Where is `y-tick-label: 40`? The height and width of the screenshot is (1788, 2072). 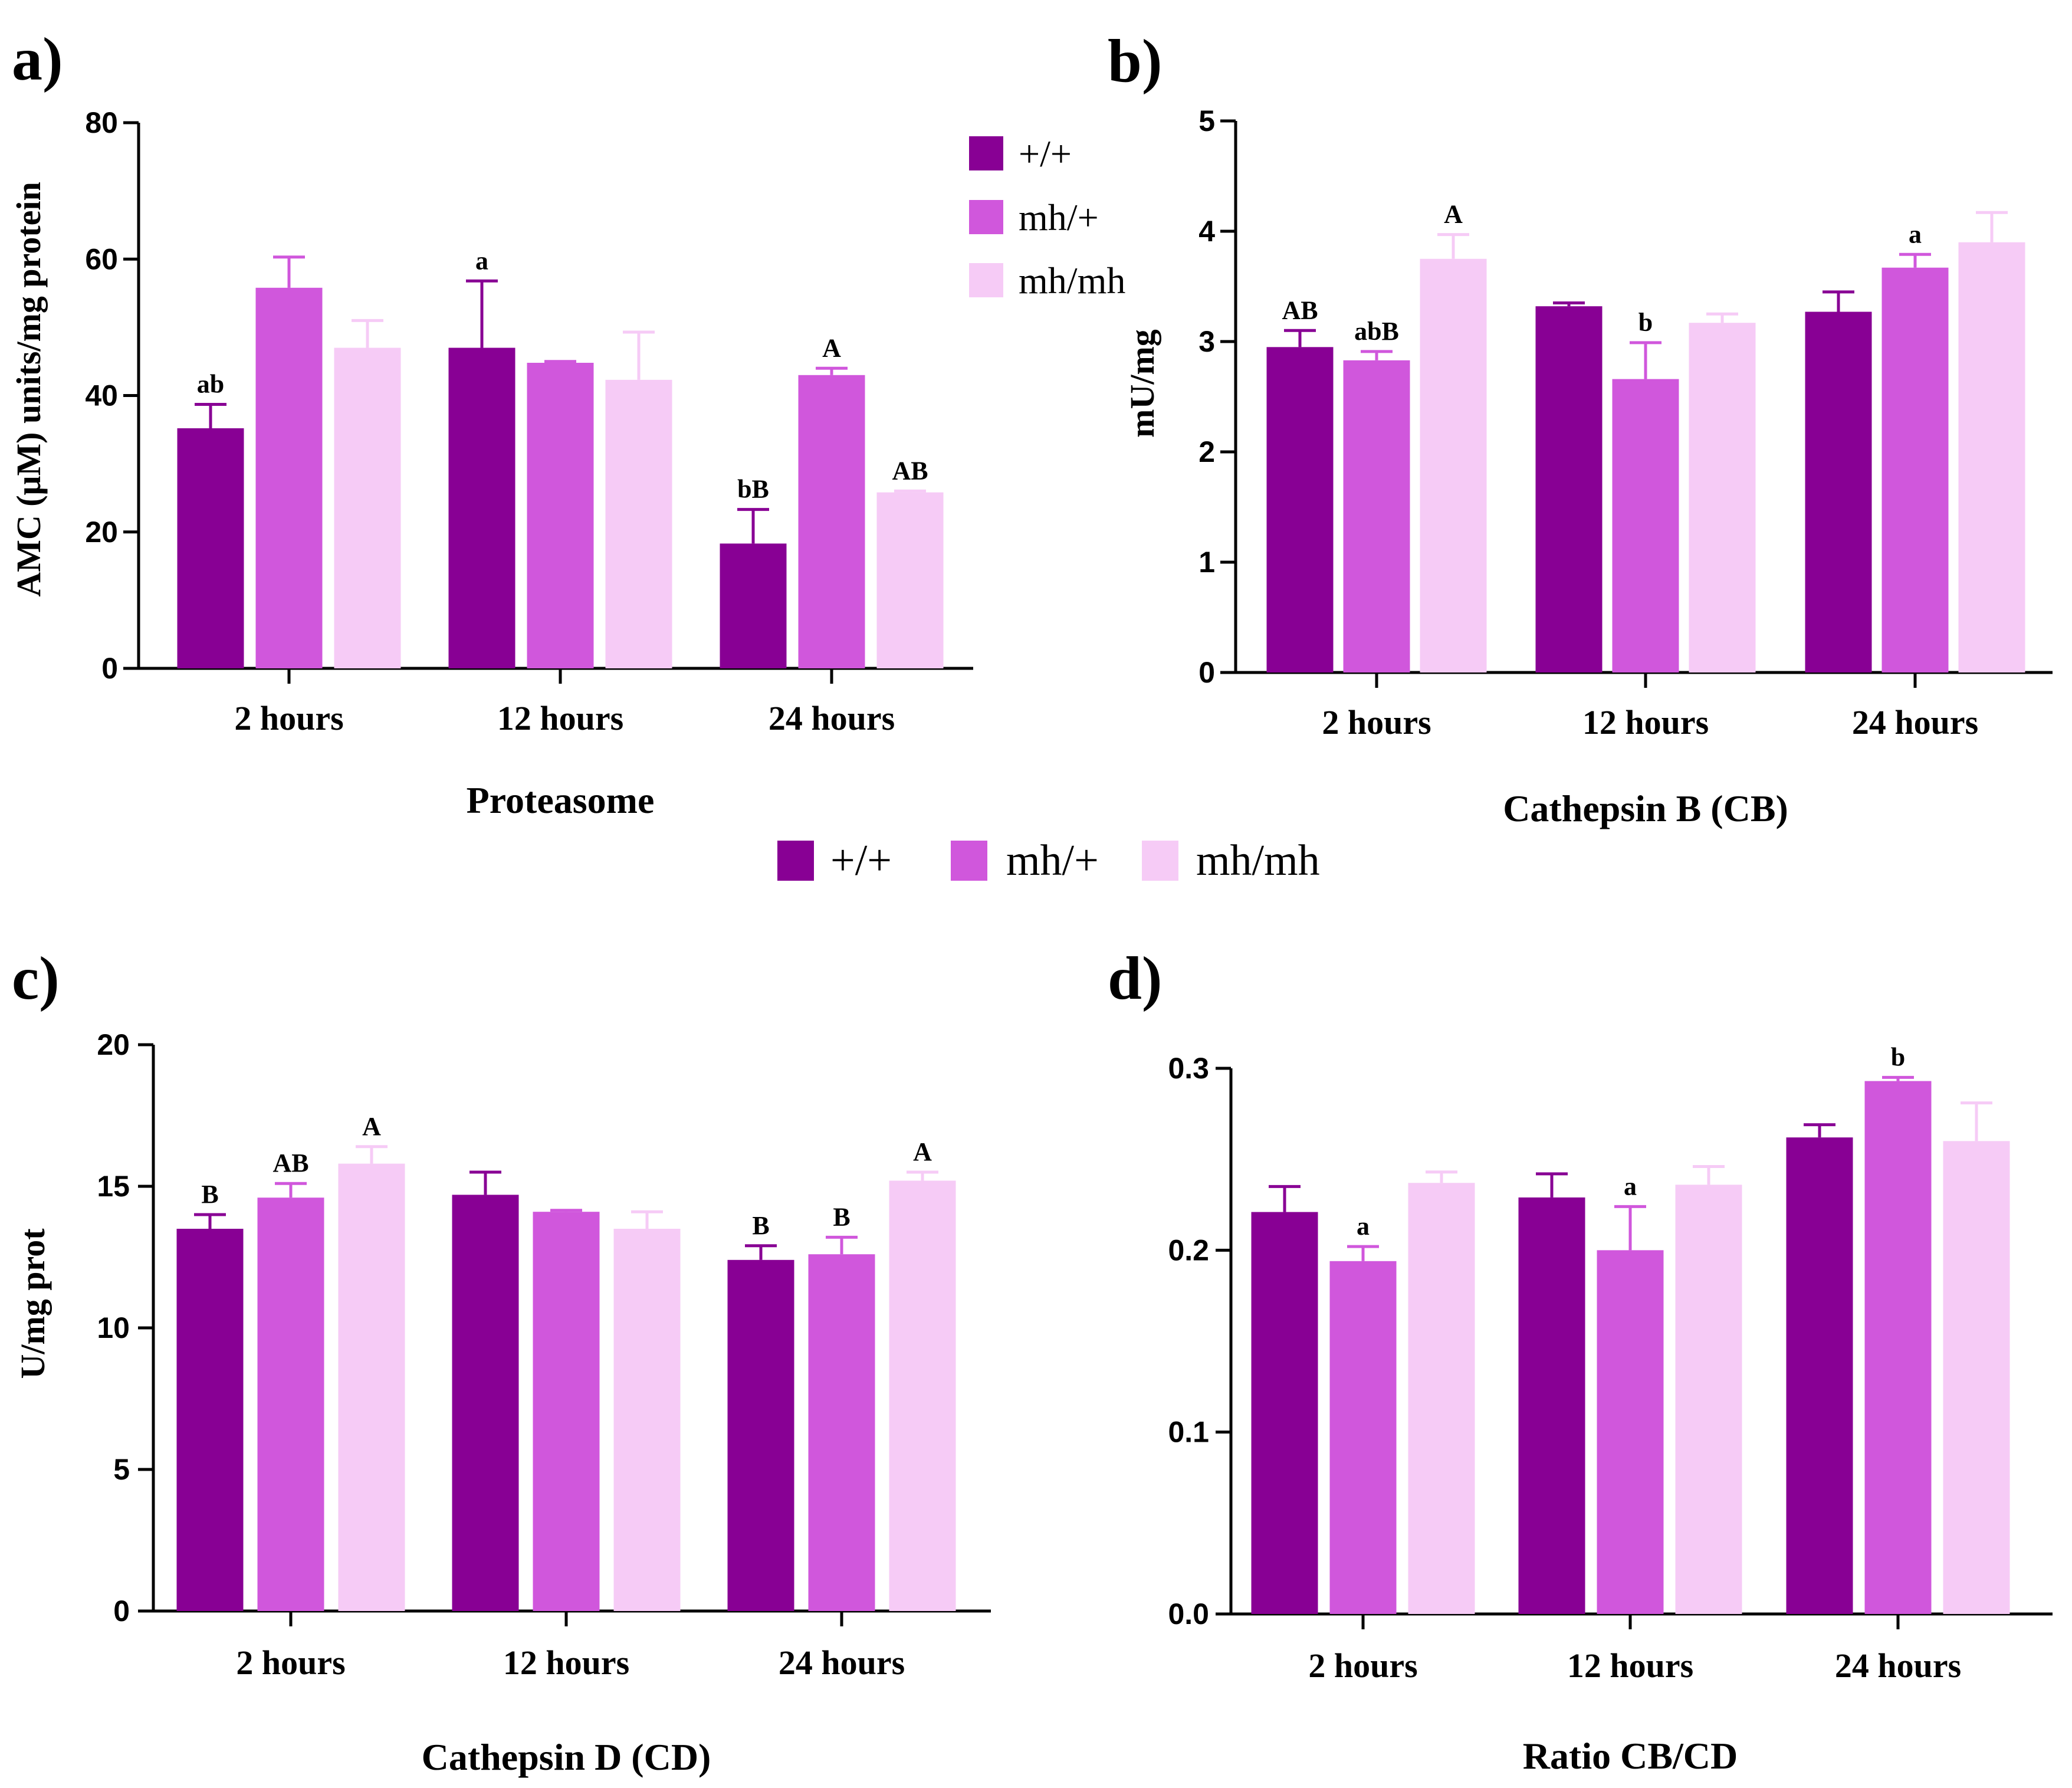 y-tick-label: 40 is located at coordinates (101, 396).